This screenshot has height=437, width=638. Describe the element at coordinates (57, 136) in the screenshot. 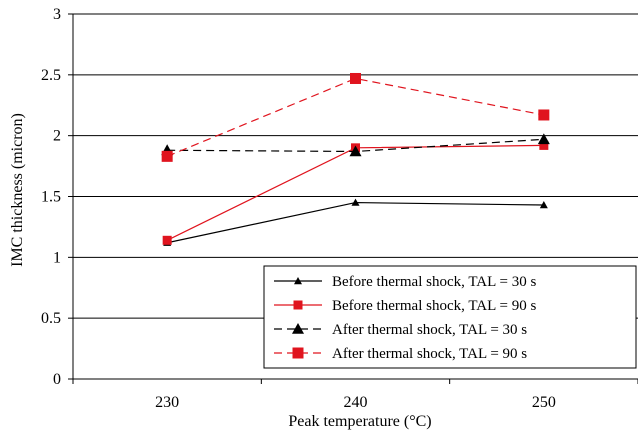

I see `y-tick-label: 2` at that location.